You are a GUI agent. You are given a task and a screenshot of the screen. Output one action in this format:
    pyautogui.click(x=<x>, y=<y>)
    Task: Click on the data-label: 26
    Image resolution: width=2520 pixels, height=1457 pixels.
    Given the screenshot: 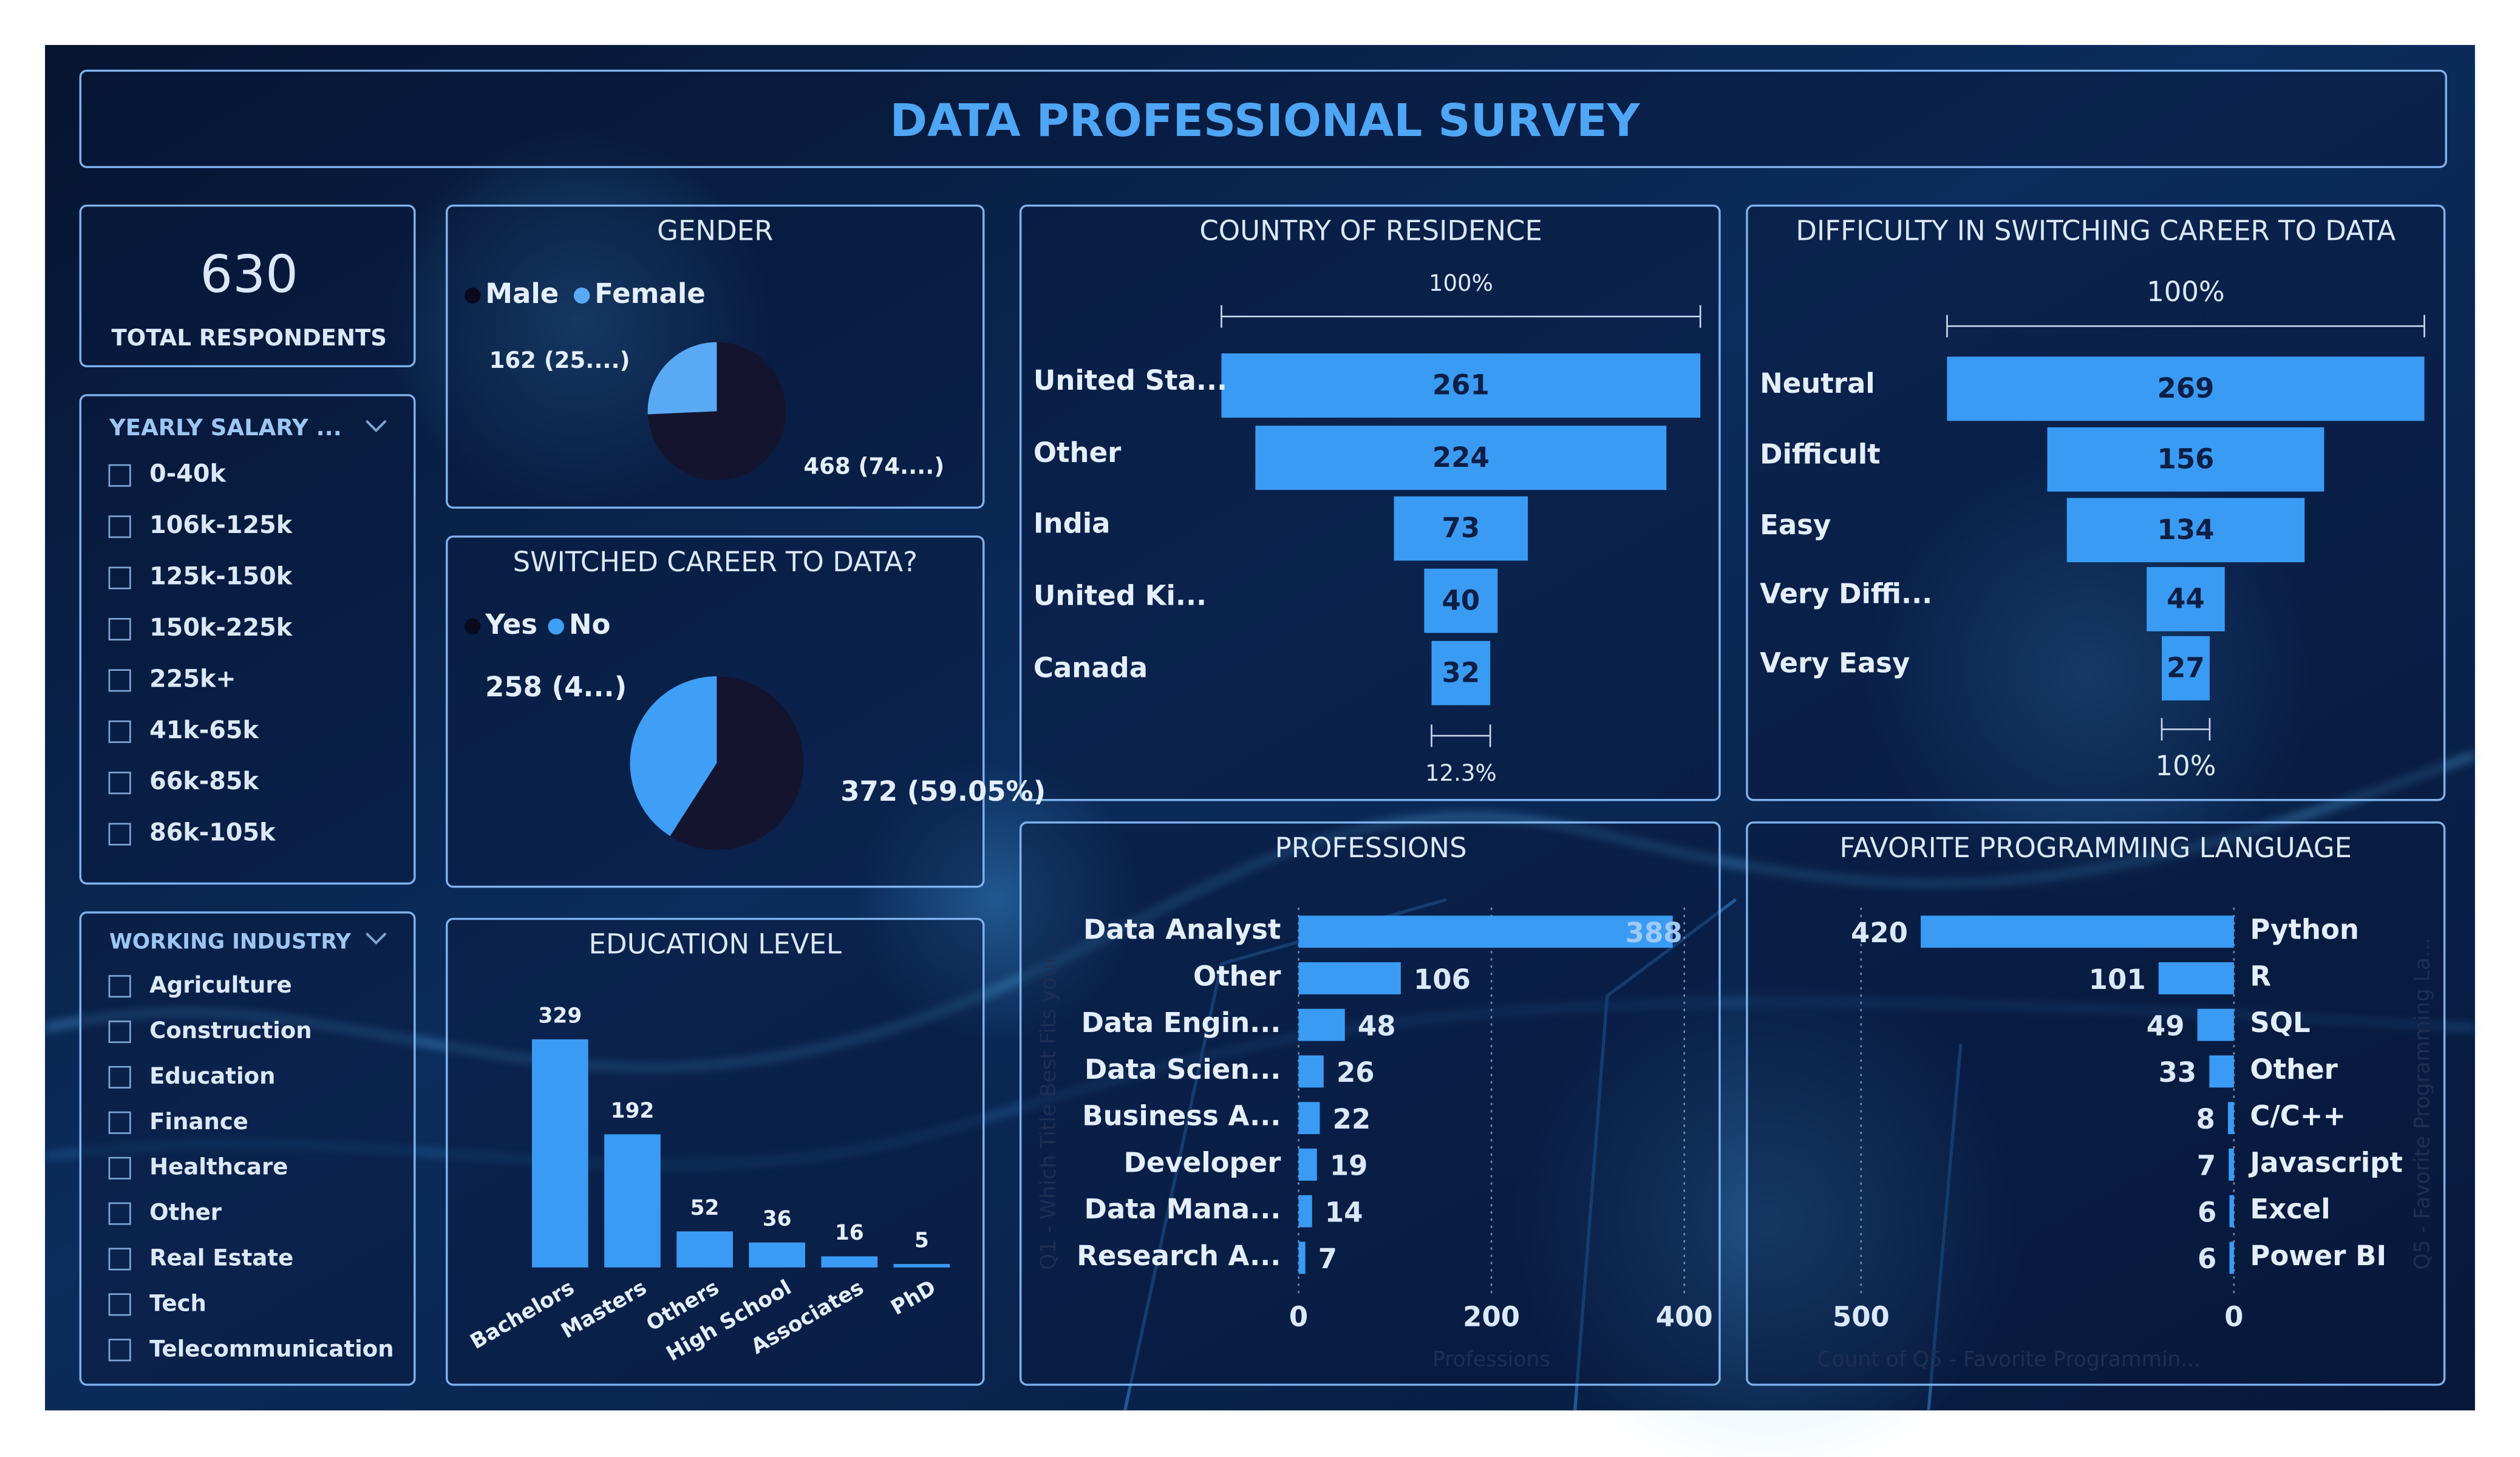 What is the action you would take?
    pyautogui.click(x=1356, y=1072)
    